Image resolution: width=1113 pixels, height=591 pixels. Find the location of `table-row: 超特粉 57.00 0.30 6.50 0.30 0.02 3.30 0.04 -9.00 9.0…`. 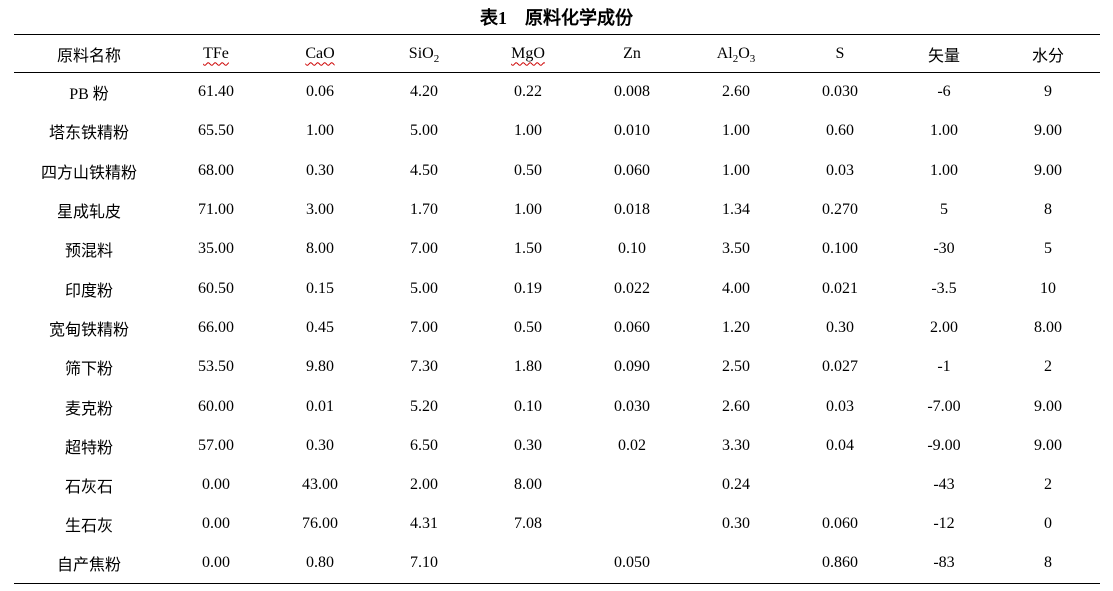

table-row: 超特粉 57.00 0.30 6.50 0.30 0.02 3.30 0.04 -9.00 9.0… is located at coordinates (557, 445).